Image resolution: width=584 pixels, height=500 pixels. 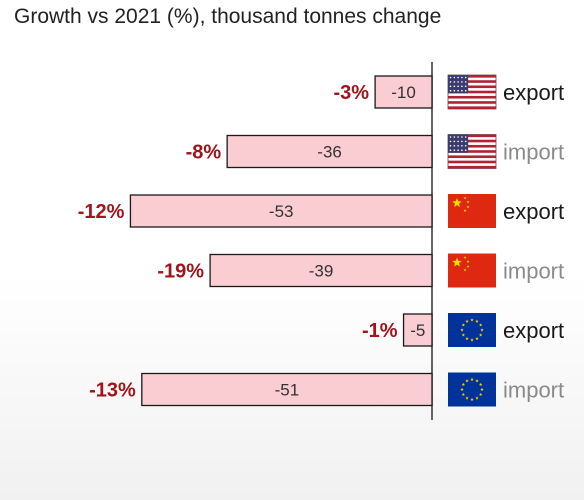 I want to click on bar-value-label: -39, so click(x=321, y=271).